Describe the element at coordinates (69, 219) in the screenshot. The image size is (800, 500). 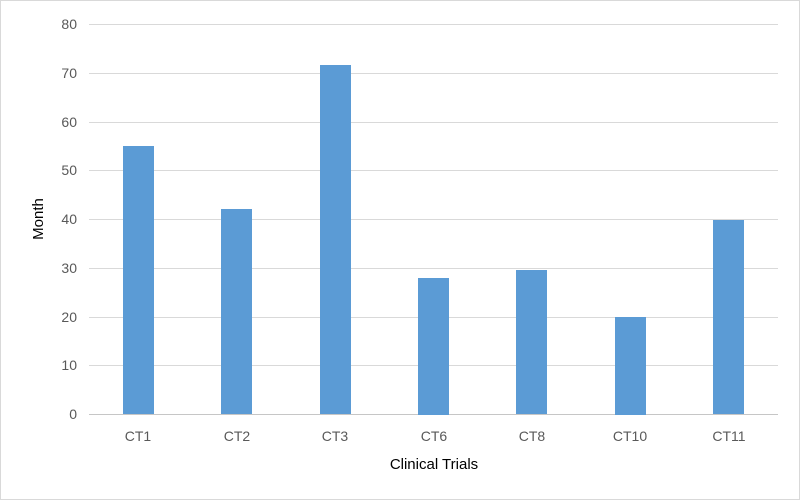
I see `y-tick-label: 40` at that location.